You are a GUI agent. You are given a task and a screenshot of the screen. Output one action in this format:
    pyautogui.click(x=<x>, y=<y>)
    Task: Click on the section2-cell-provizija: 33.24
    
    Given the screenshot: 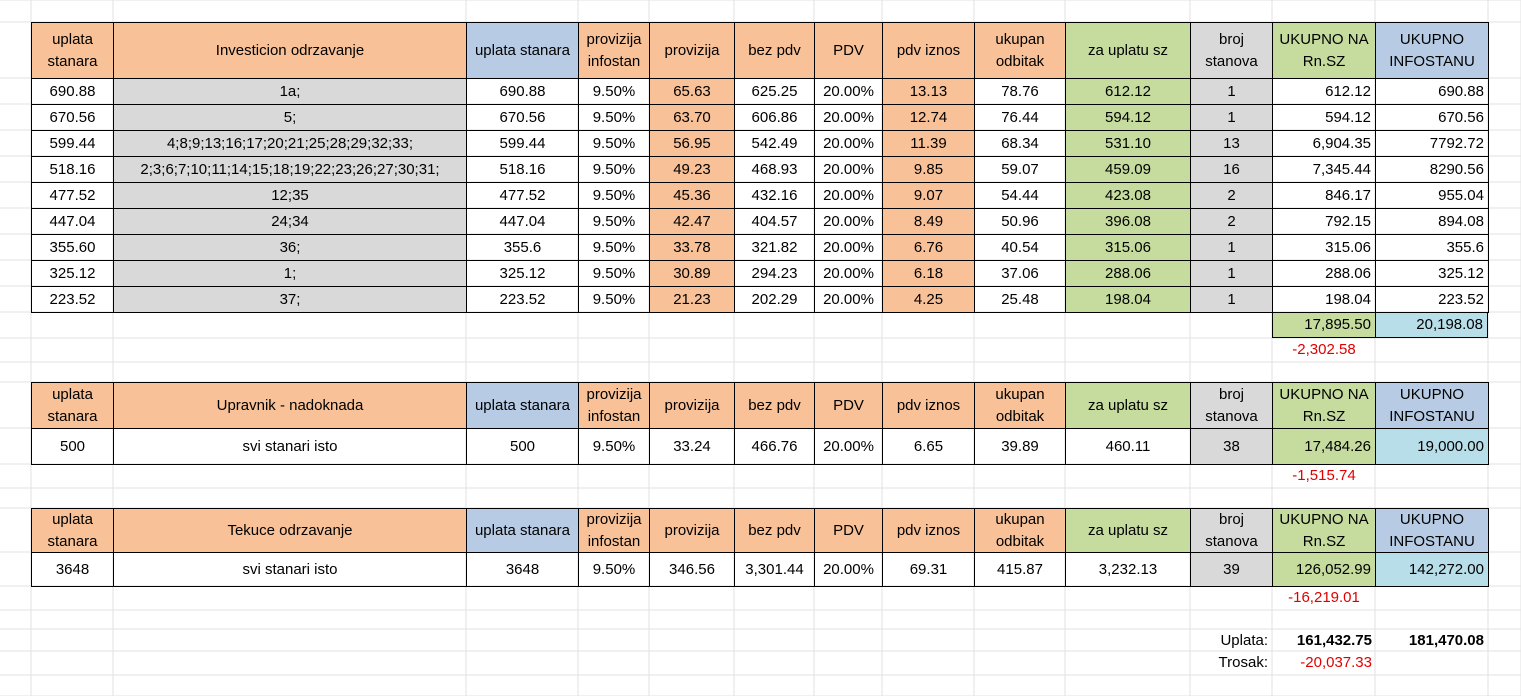 What is the action you would take?
    pyautogui.click(x=692, y=446)
    